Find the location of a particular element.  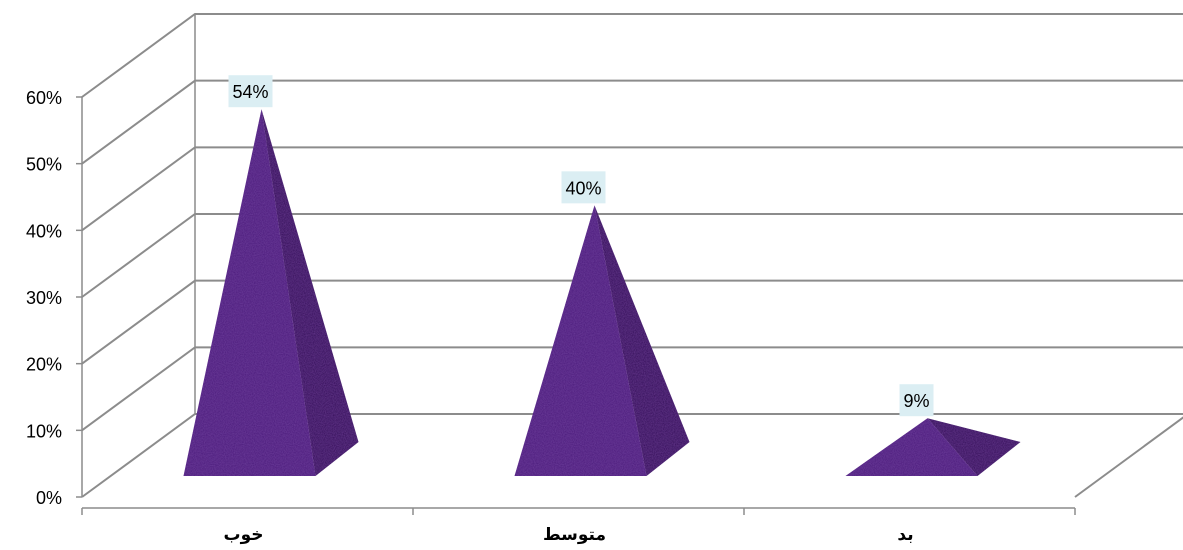

data-label-text: 40% is located at coordinates (583, 188).